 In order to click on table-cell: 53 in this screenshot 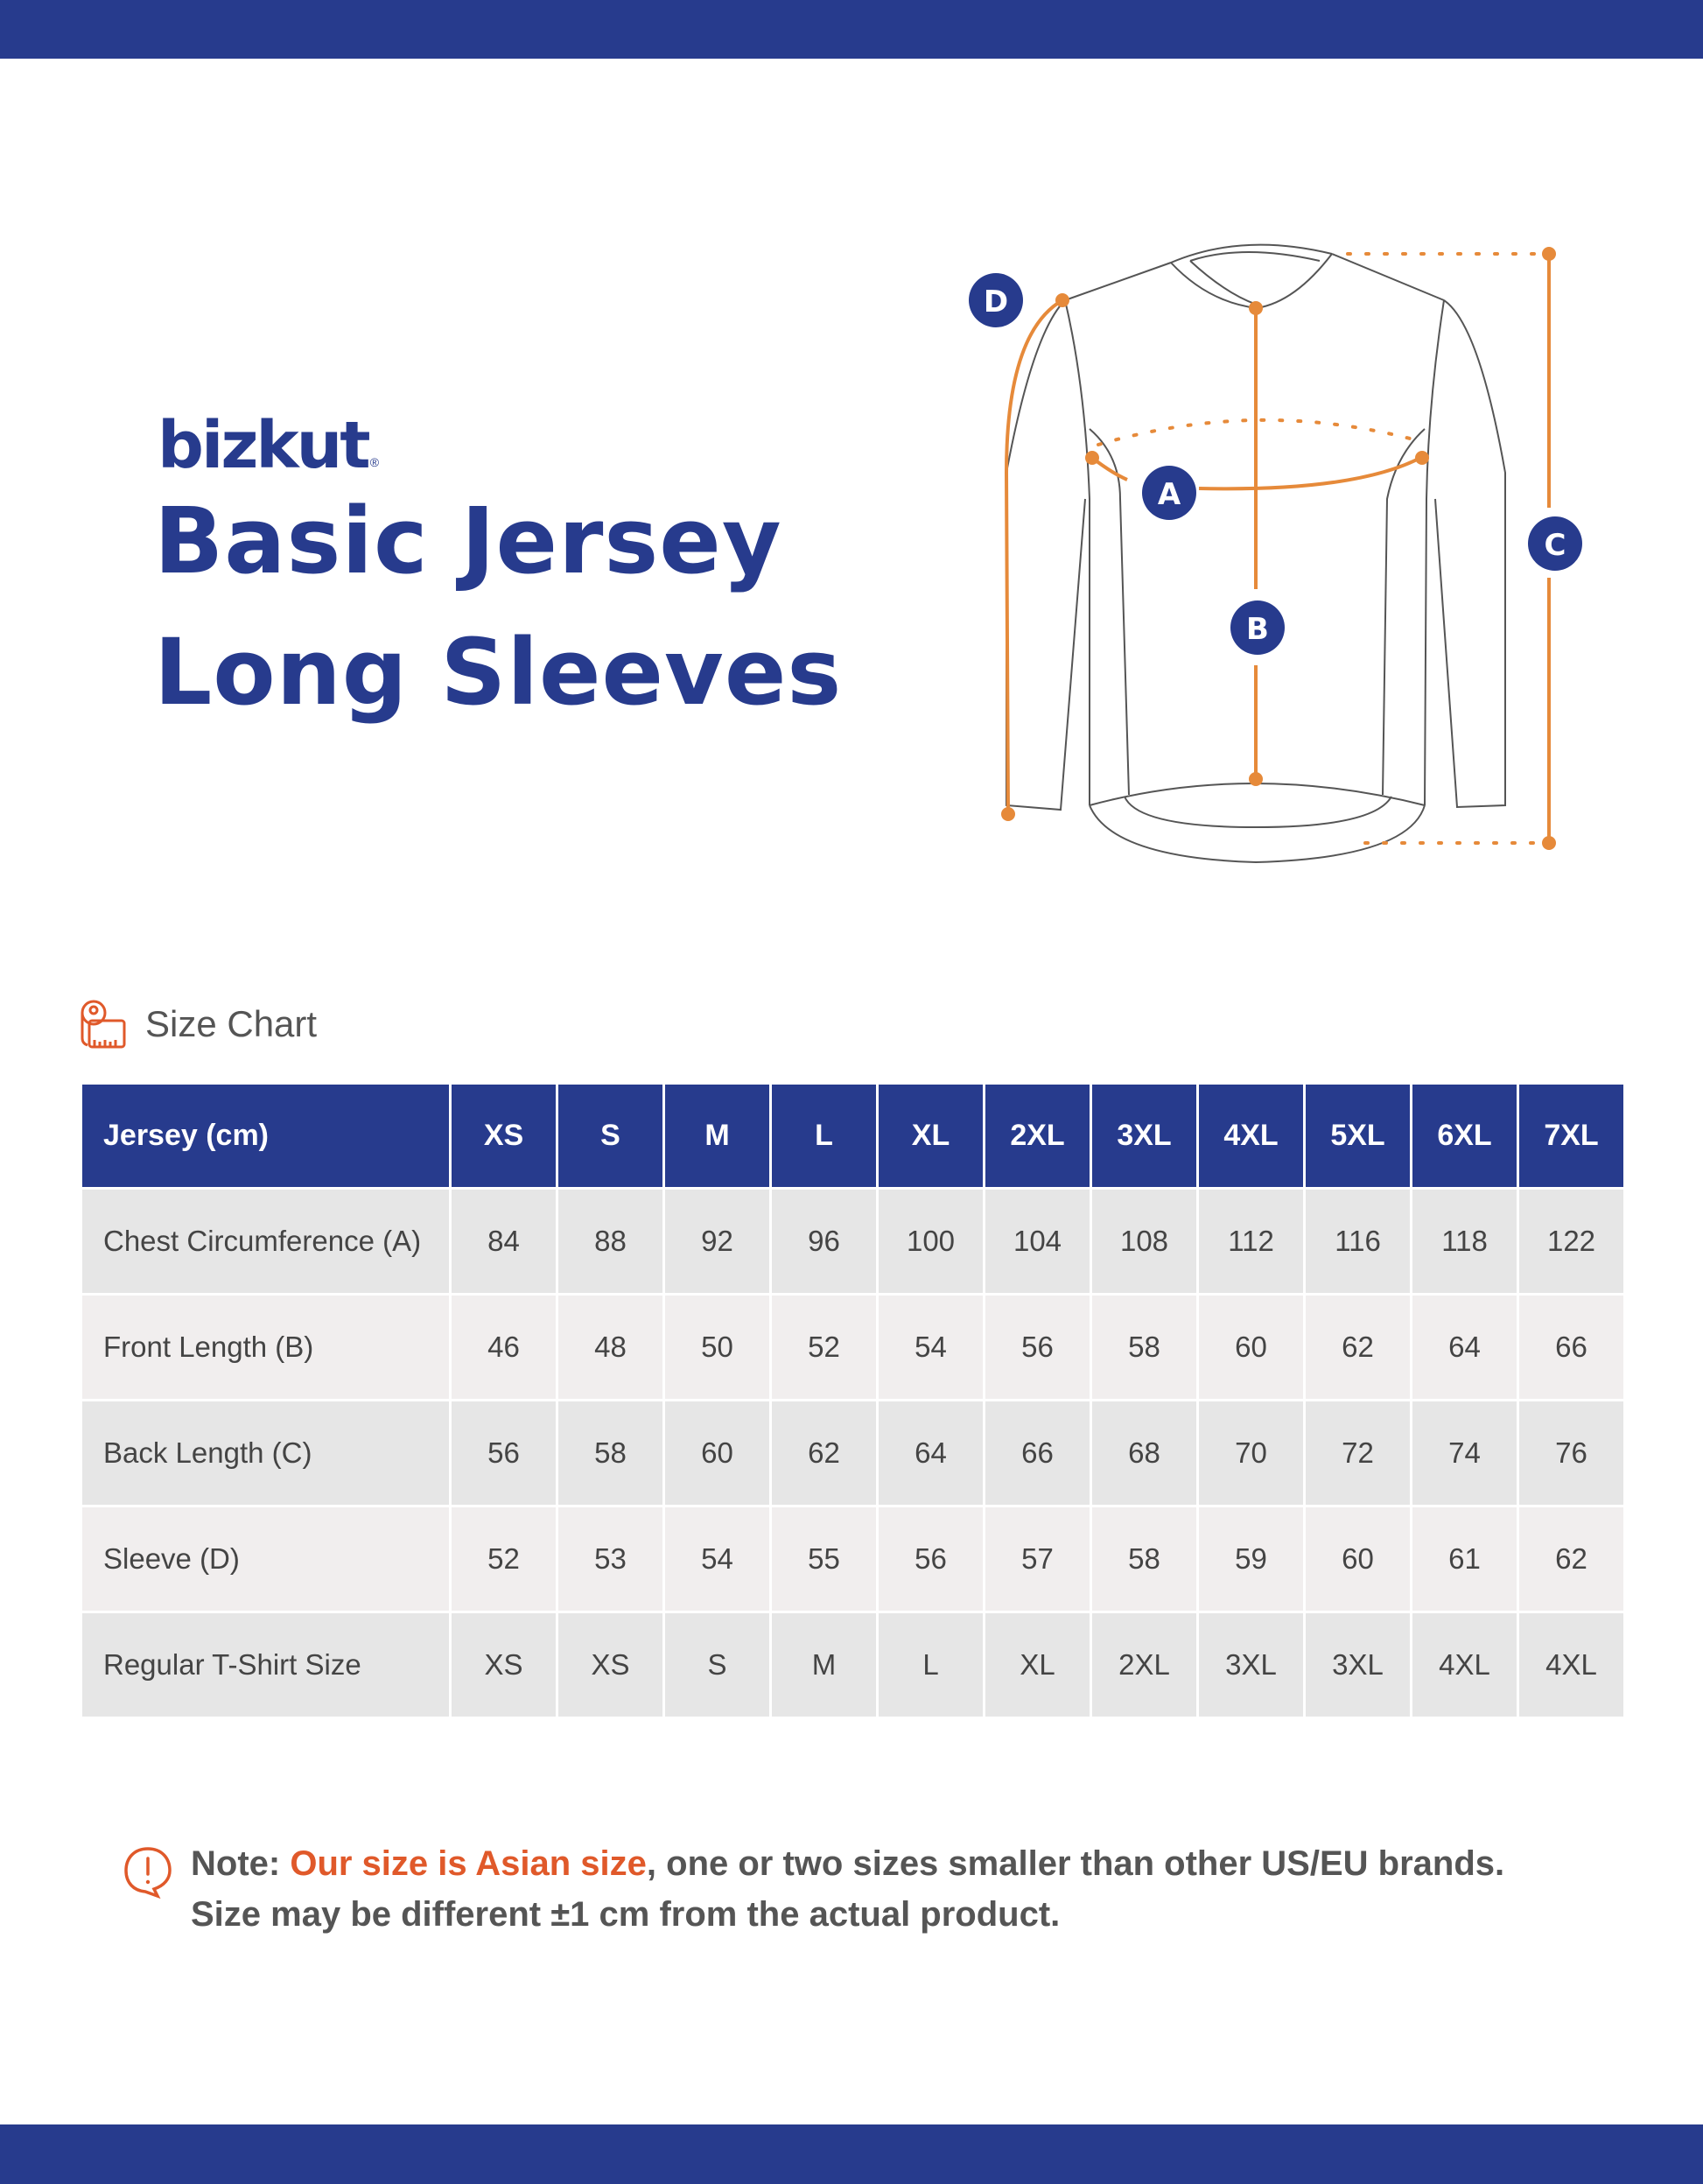, I will do `click(610, 1559)`.